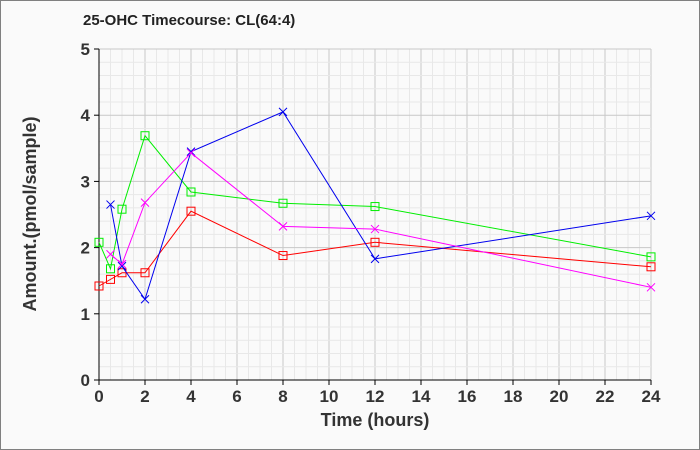 The image size is (700, 450). What do you see at coordinates (85, 49) in the screenshot?
I see `y-tick-label: 5` at bounding box center [85, 49].